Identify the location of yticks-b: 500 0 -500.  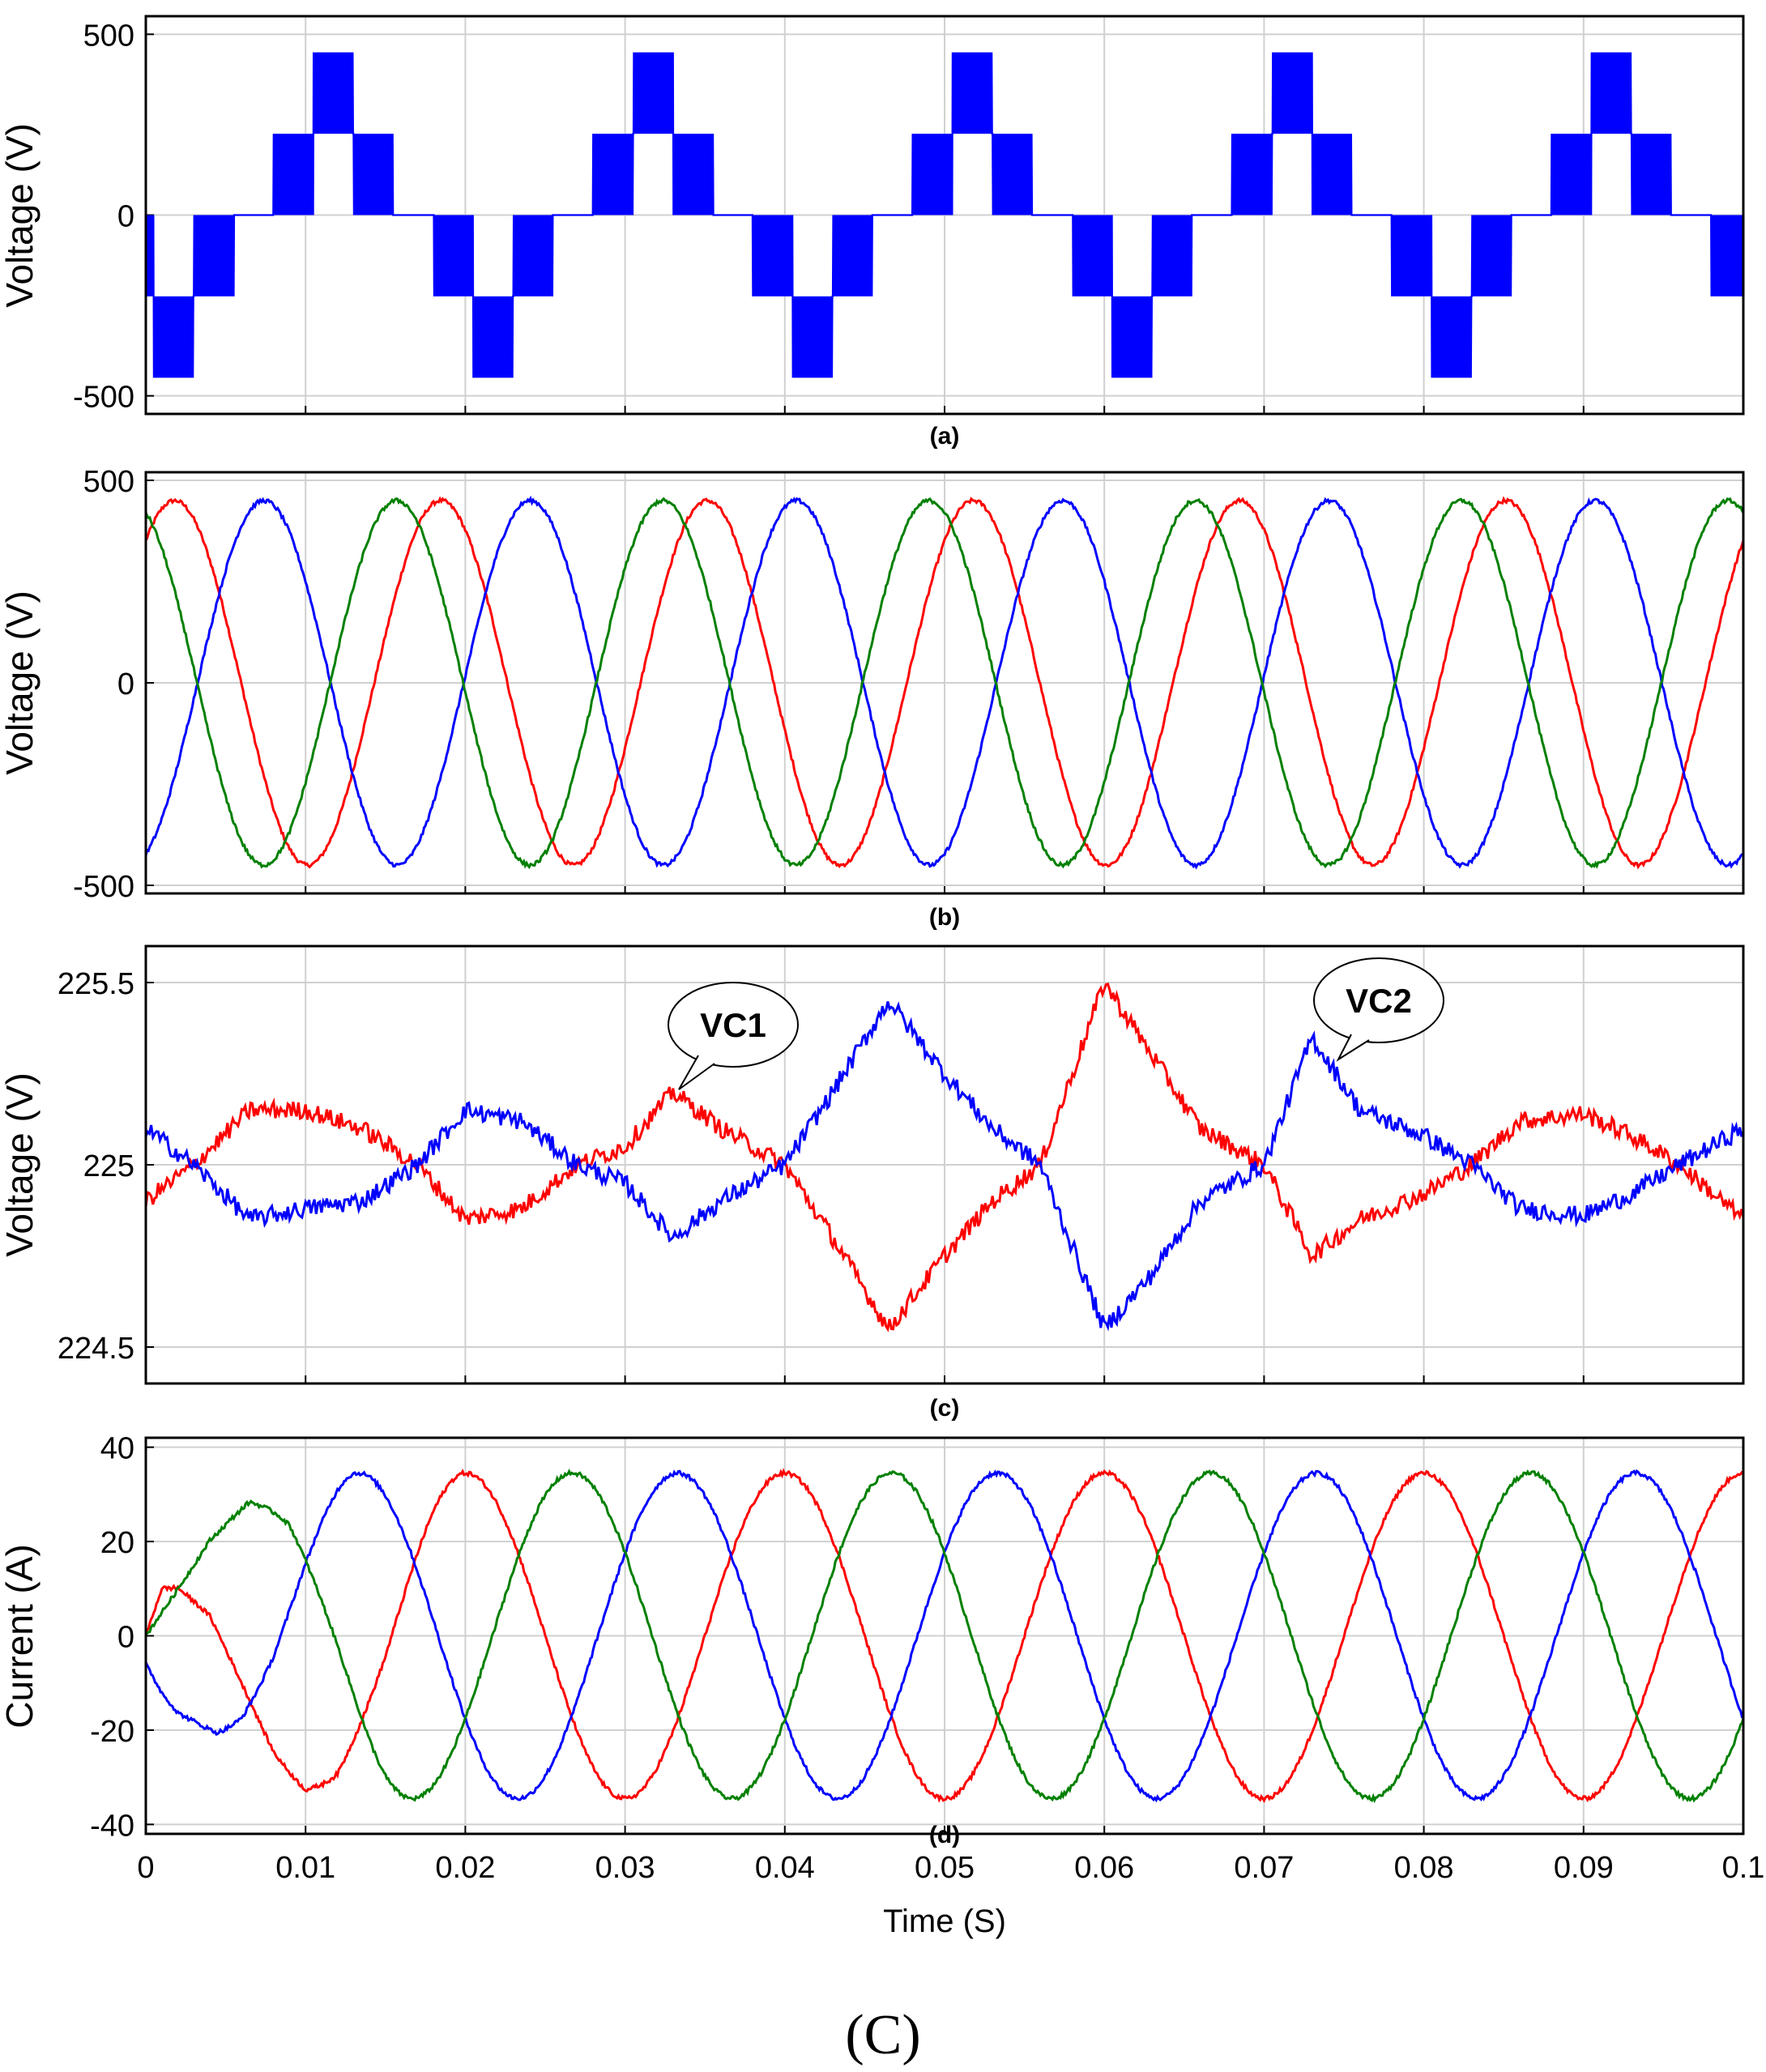
(103, 684).